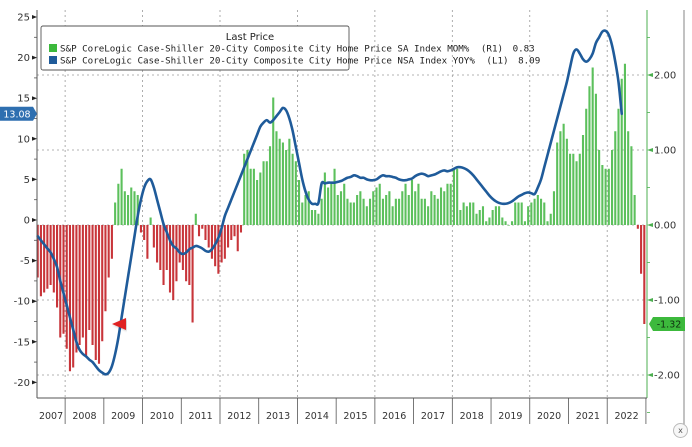 The width and height of the screenshot is (692, 447). Describe the element at coordinates (278, 416) in the screenshot. I see `year-label: 2013` at that location.